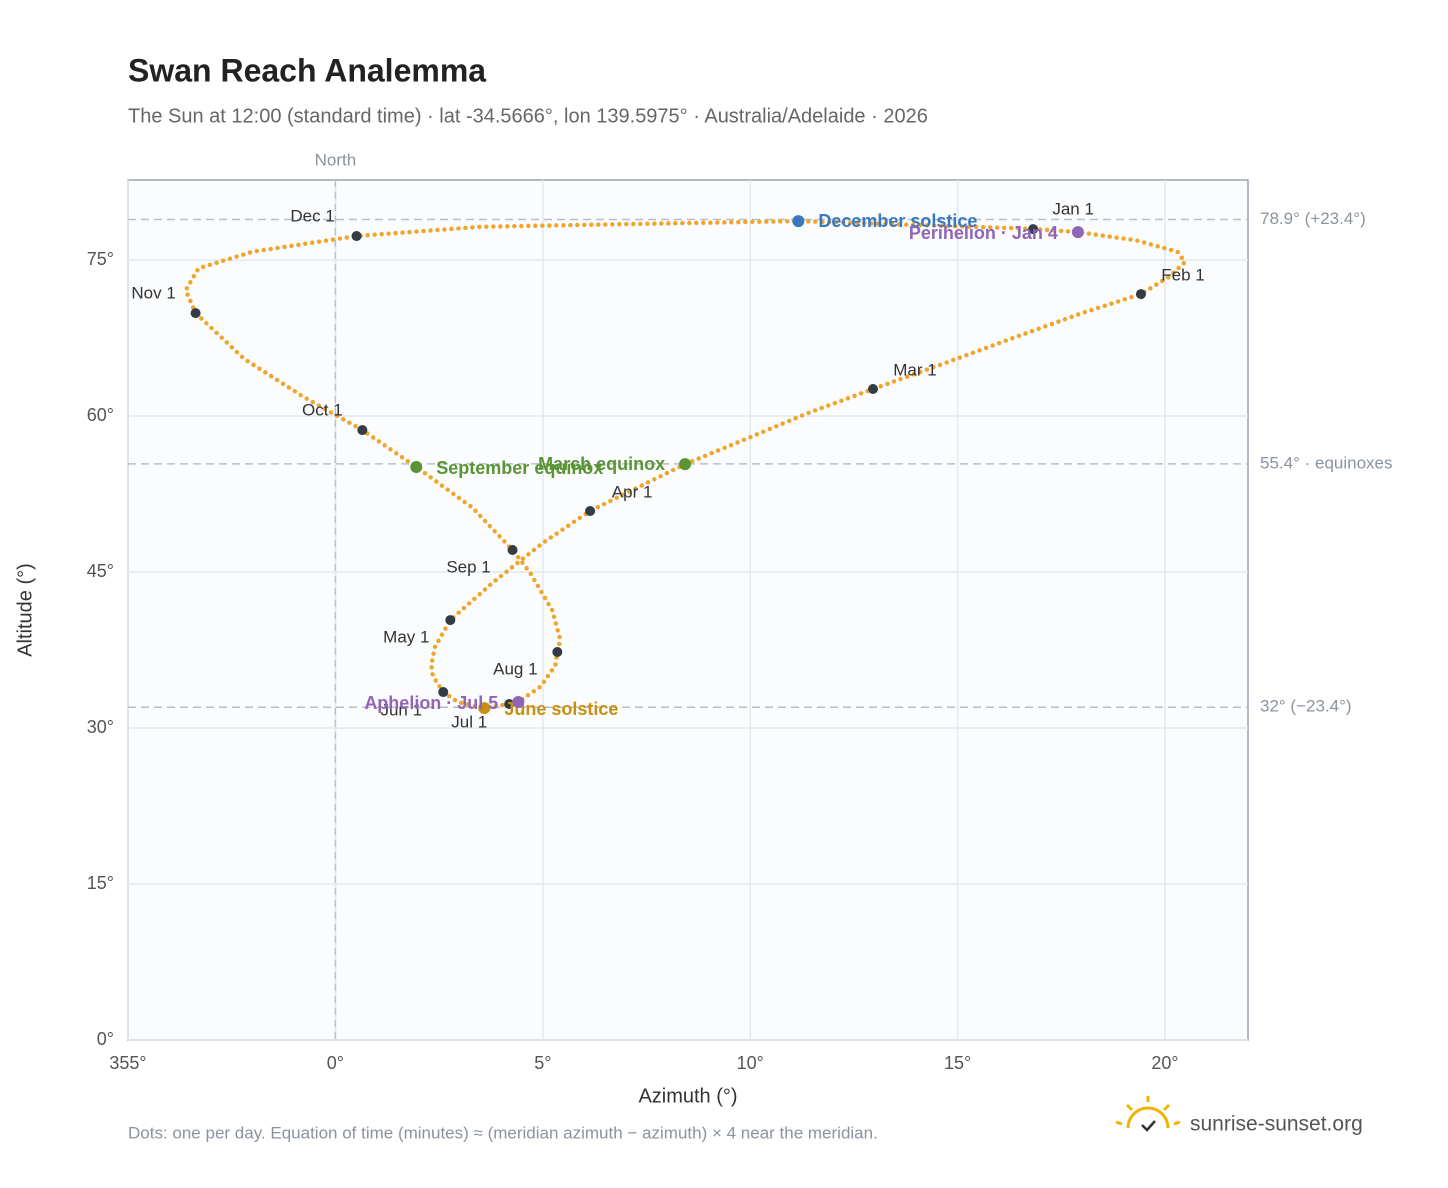 This screenshot has height=1188, width=1448. What do you see at coordinates (957, 1063) in the screenshot?
I see `x-tick-label: 15°` at bounding box center [957, 1063].